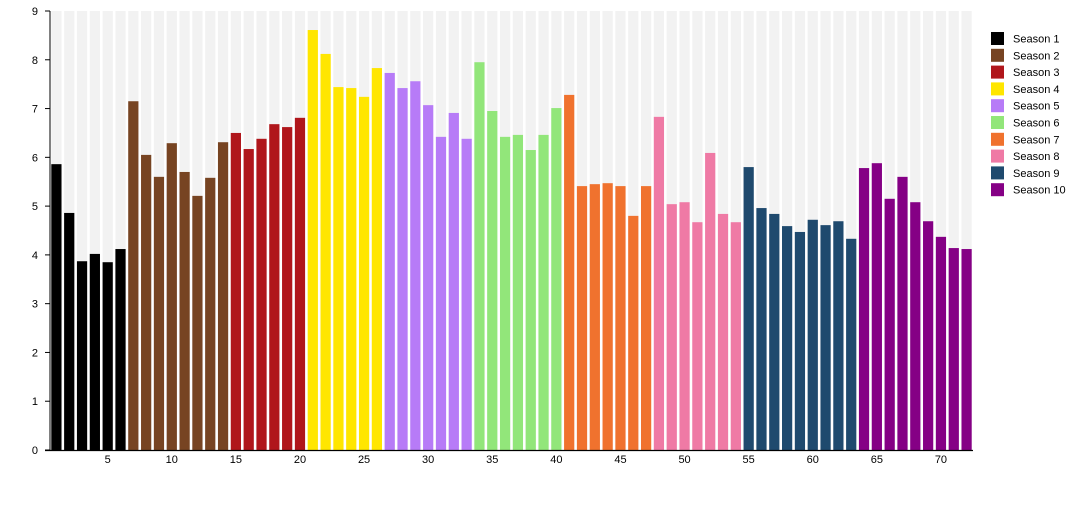  What do you see at coordinates (35, 12) in the screenshot?
I see `y-tick-label: 9` at bounding box center [35, 12].